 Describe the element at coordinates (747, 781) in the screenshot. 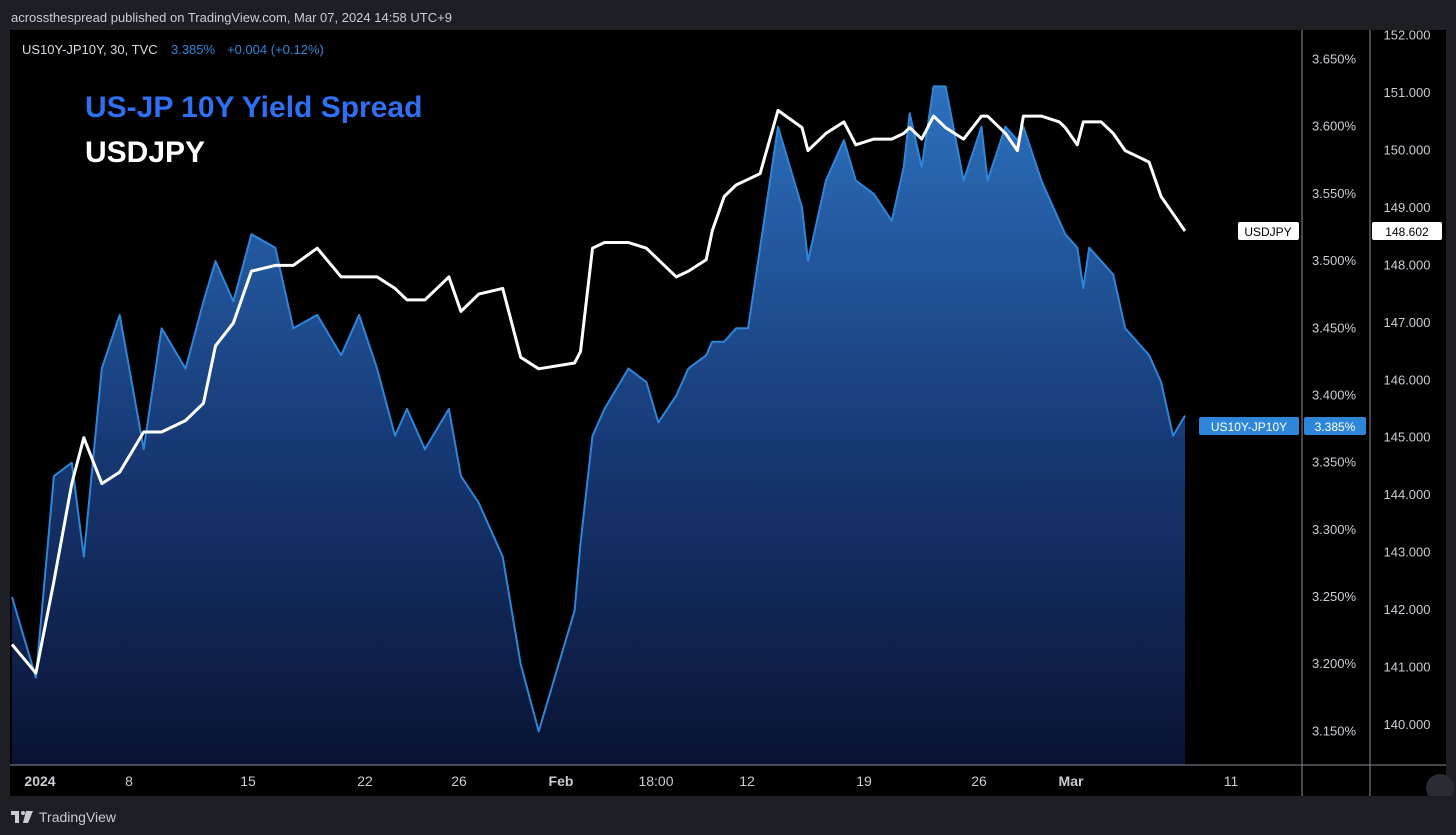

I see `time-axis-tick-label: 12` at that location.